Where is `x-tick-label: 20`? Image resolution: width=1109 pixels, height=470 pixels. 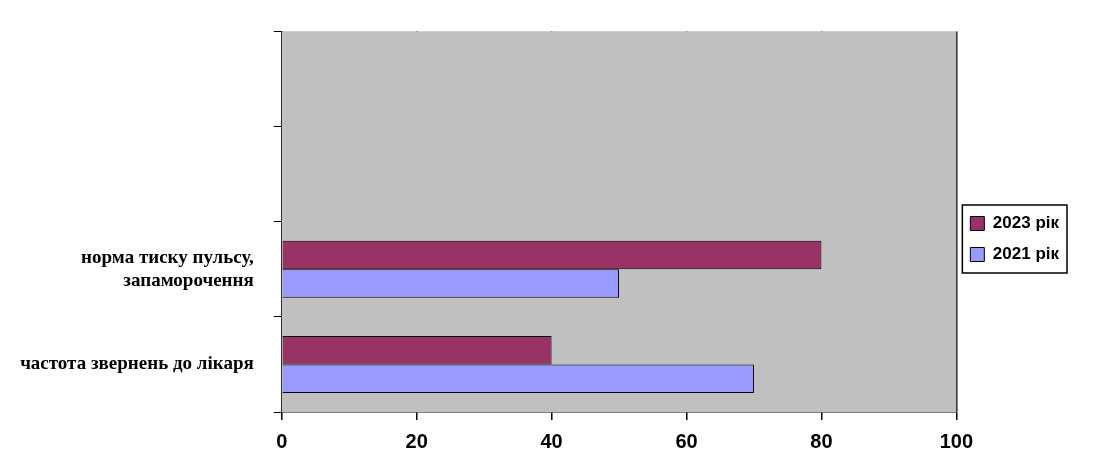
x-tick-label: 20 is located at coordinates (416, 440).